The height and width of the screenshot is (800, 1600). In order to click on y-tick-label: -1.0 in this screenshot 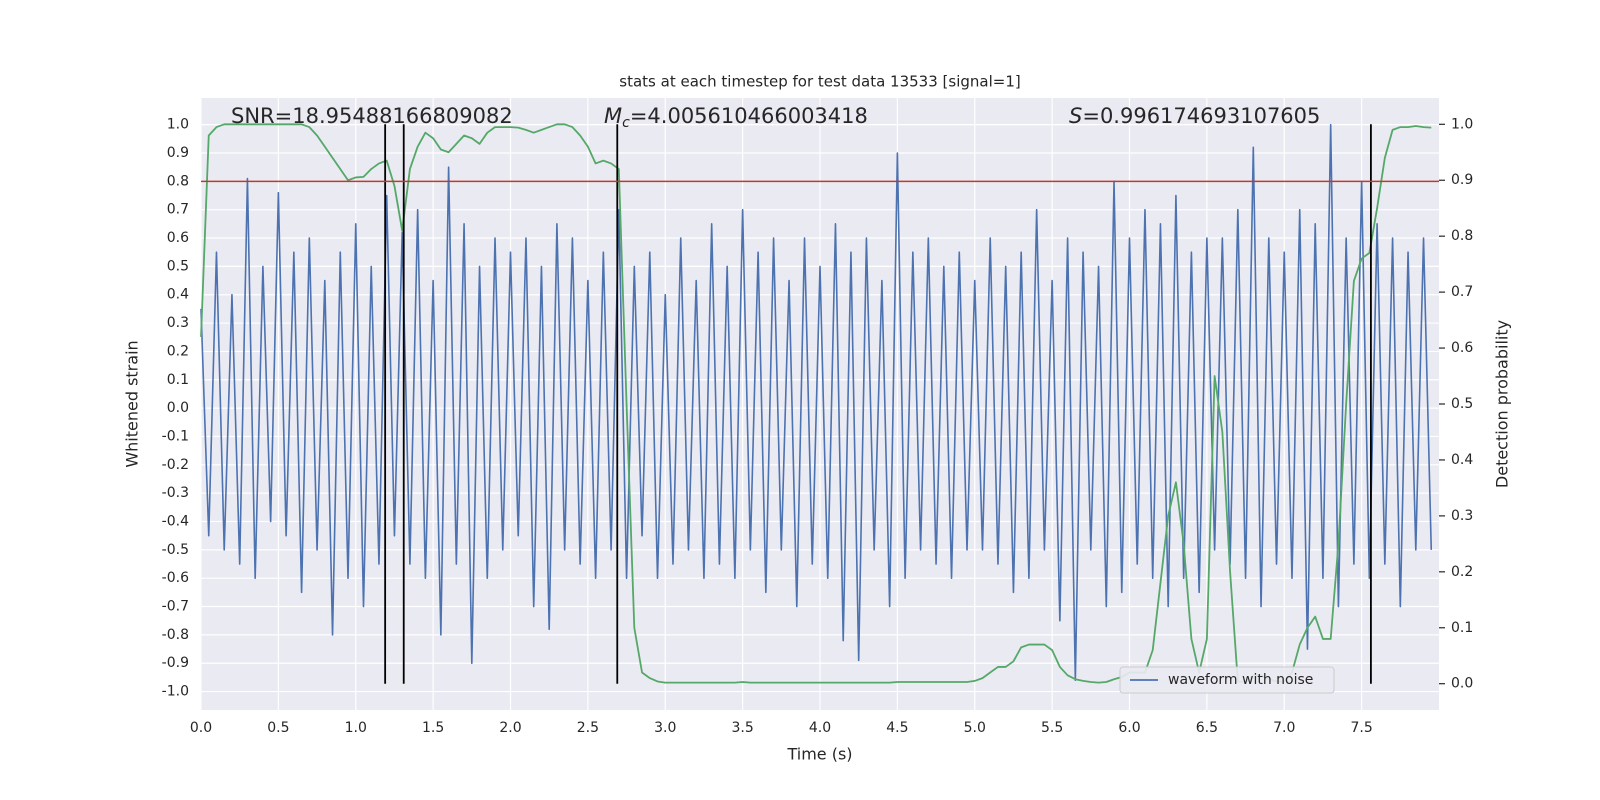, I will do `click(175, 692)`.